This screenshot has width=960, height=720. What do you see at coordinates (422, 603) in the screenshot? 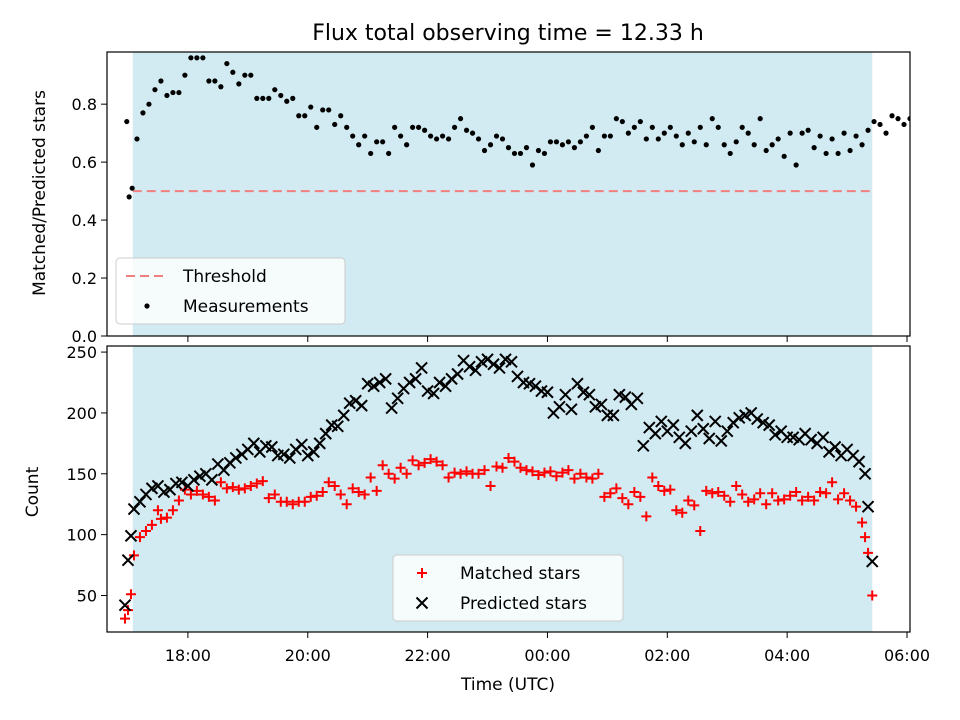
I see `predicted-legend-swatch` at bounding box center [422, 603].